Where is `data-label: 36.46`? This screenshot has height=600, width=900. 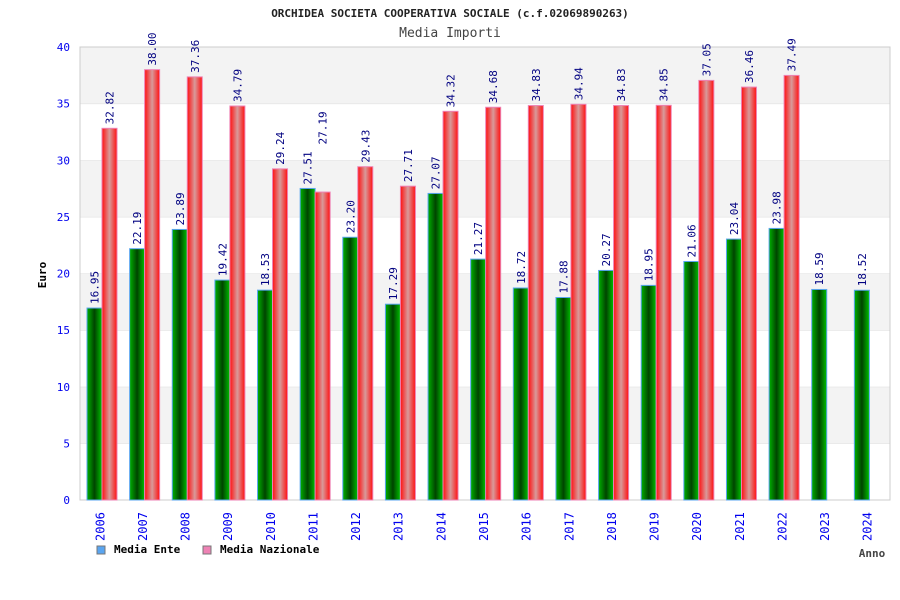
data-label: 36.46 is located at coordinates (749, 66).